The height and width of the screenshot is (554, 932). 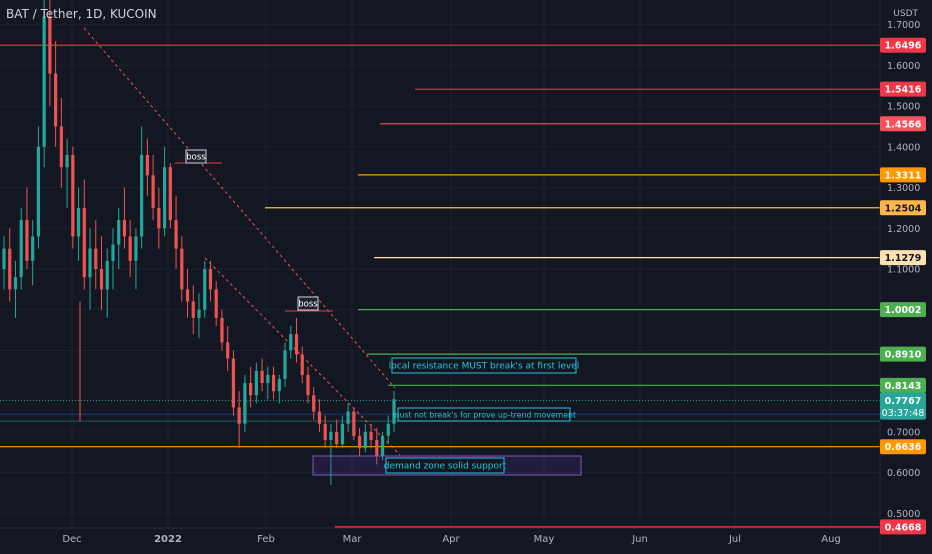 What do you see at coordinates (903, 147) in the screenshot?
I see `y-tick-label: 1.4000` at bounding box center [903, 147].